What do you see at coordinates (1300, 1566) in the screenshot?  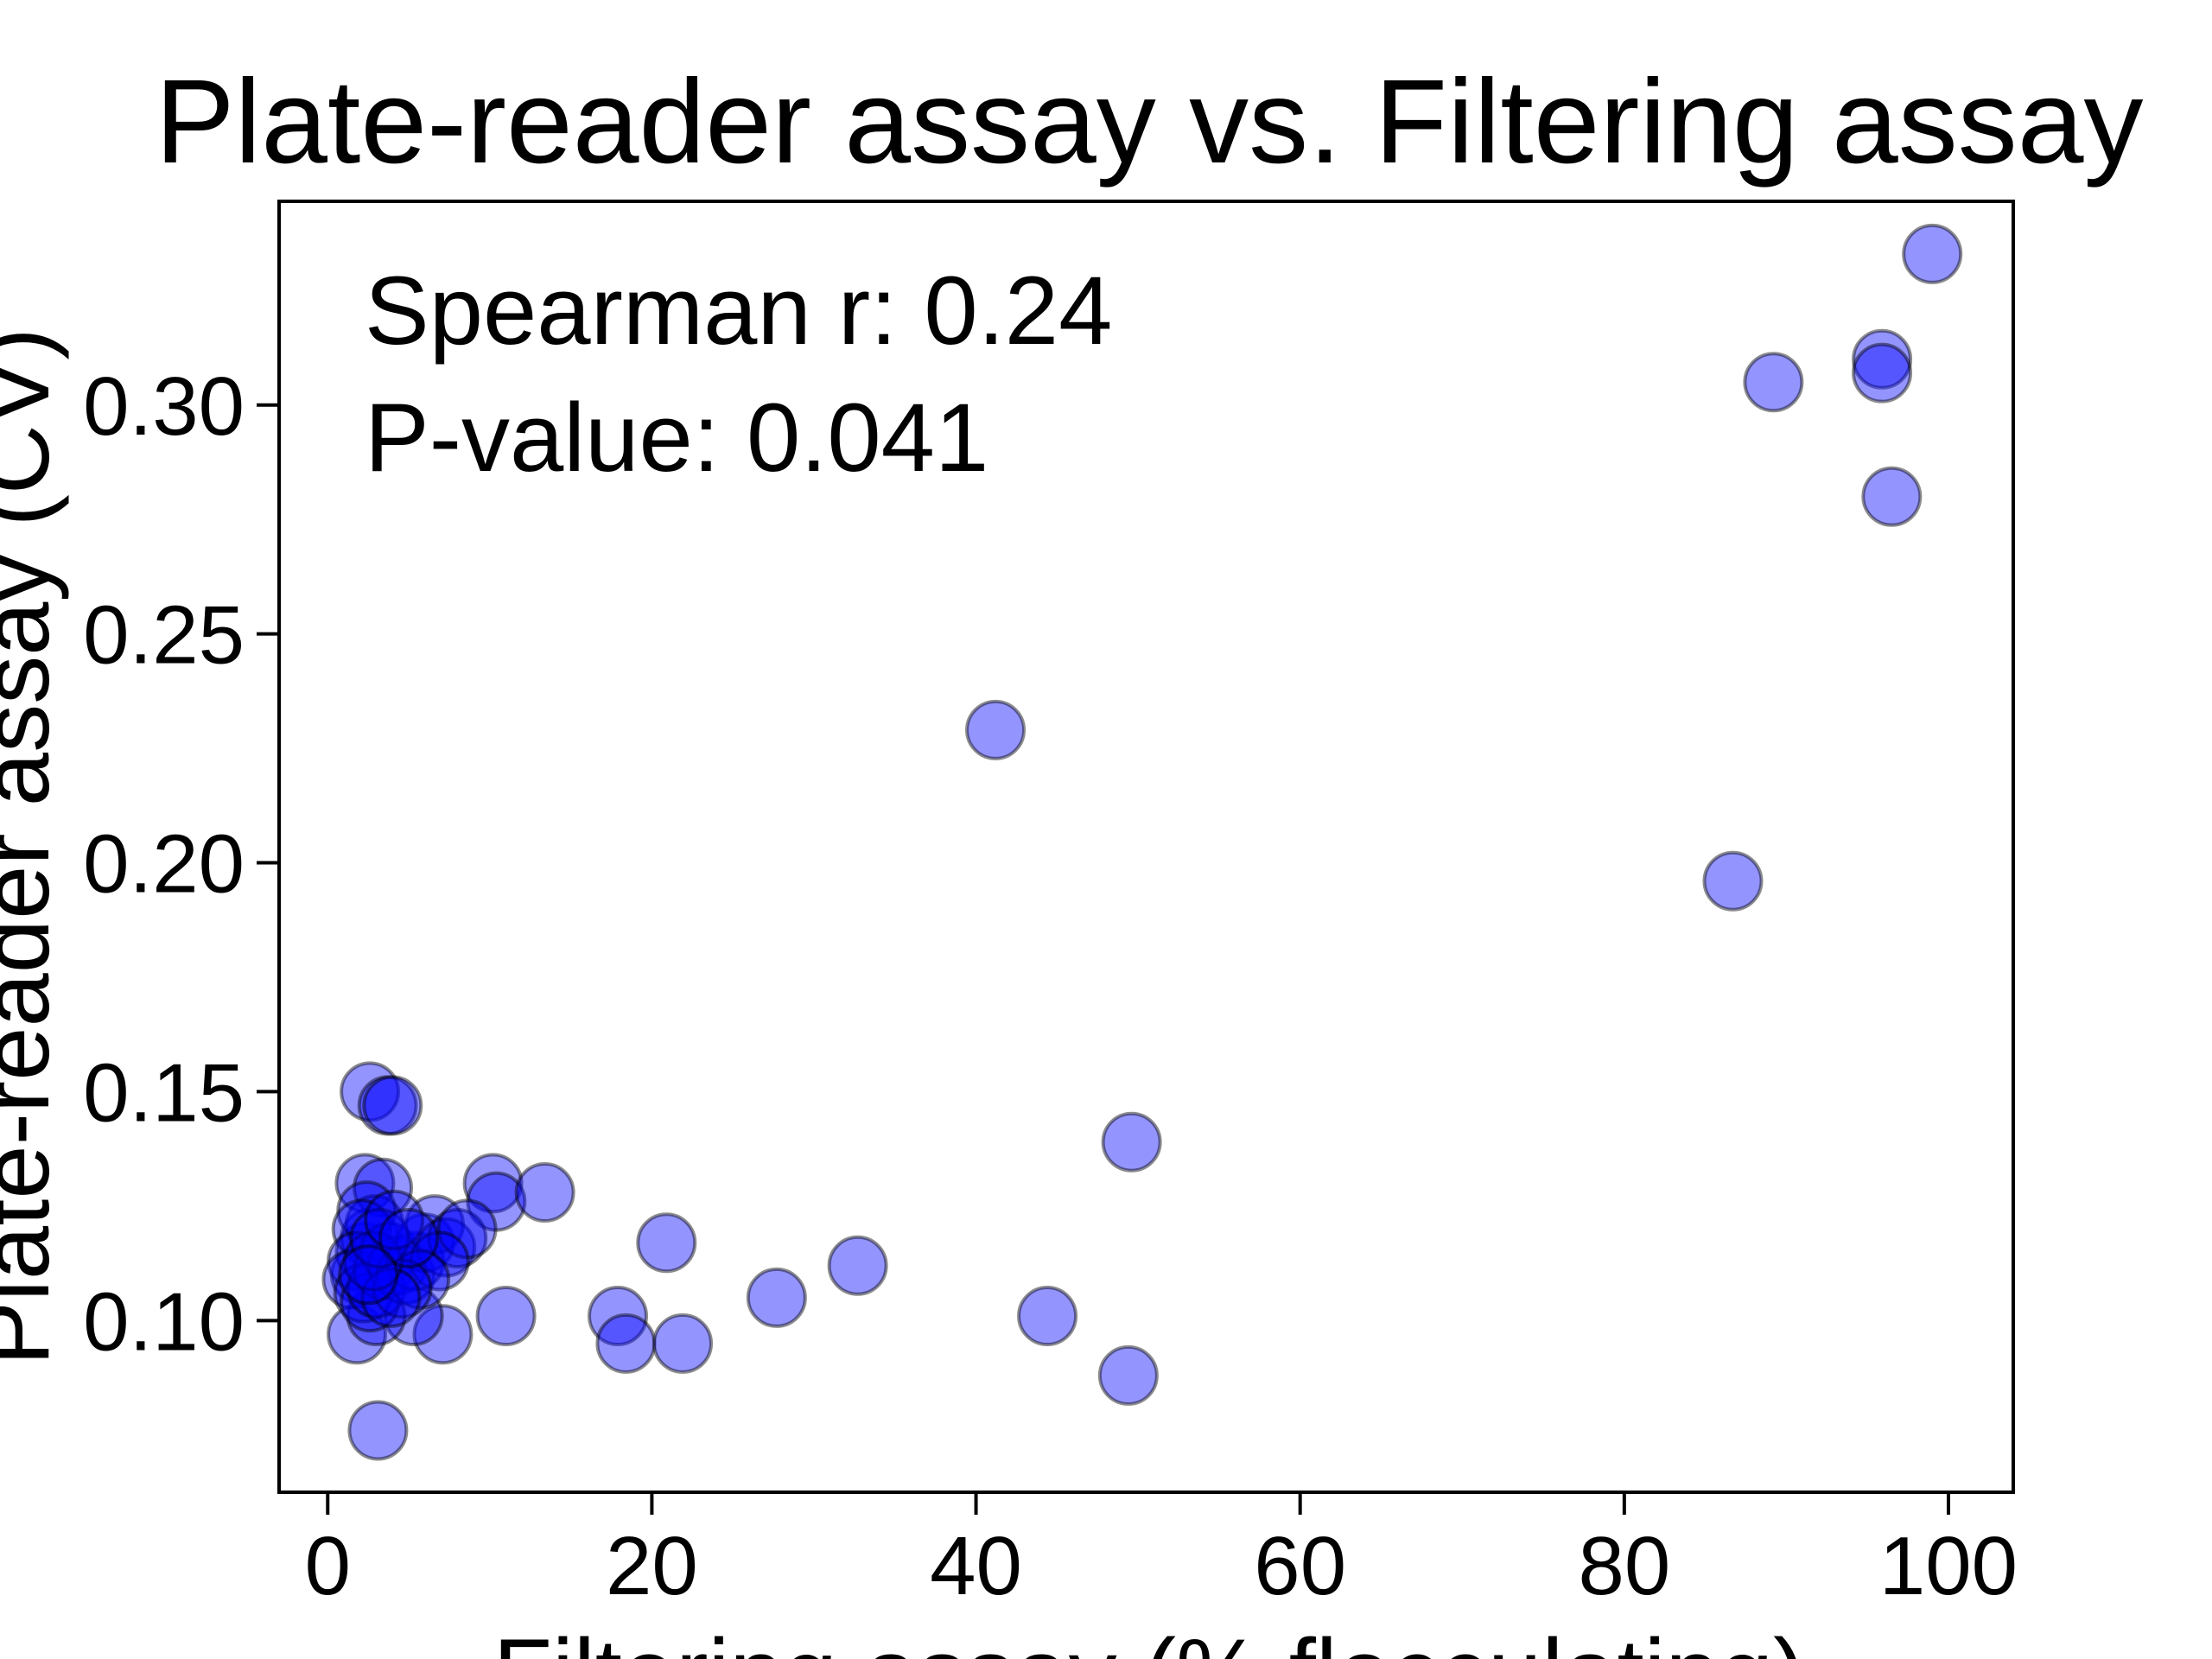 I see `x-tick-label: 60` at bounding box center [1300, 1566].